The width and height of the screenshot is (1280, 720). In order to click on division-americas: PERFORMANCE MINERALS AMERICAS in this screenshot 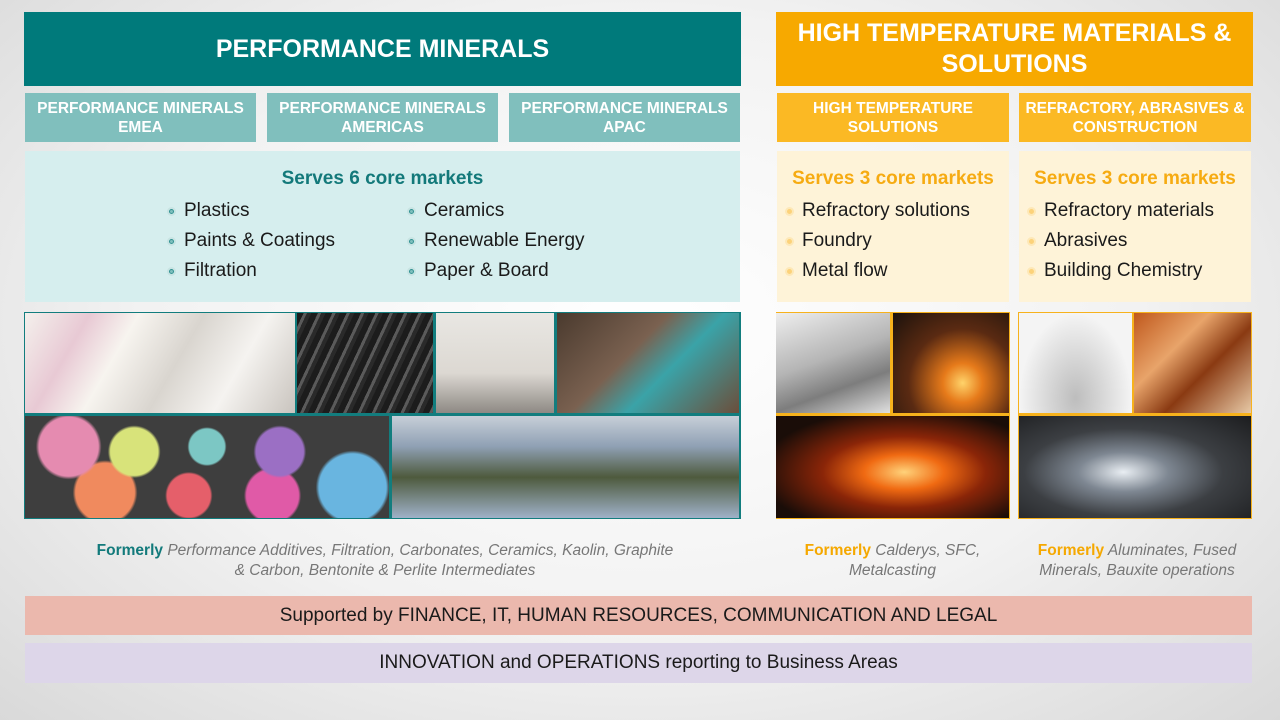, I will do `click(382, 117)`.